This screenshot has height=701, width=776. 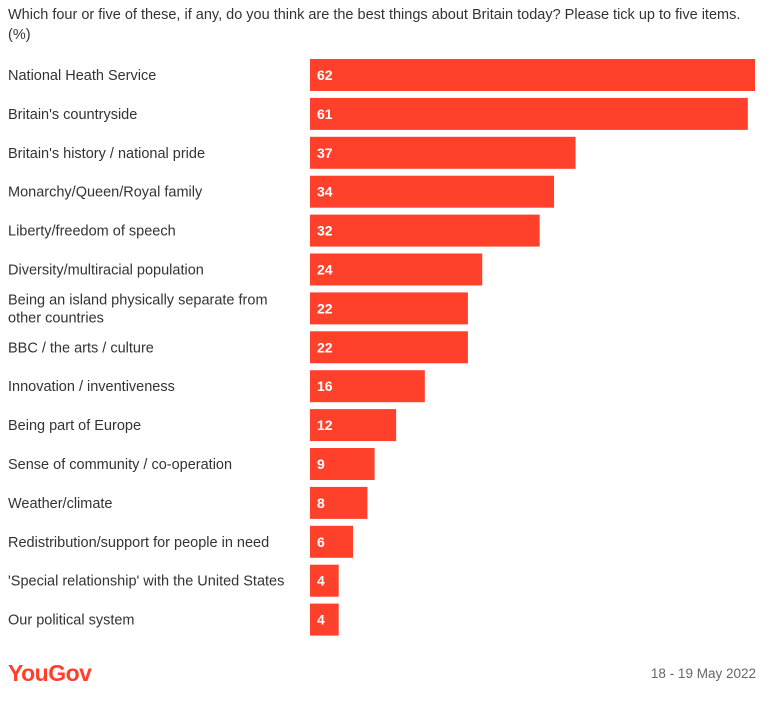 What do you see at coordinates (325, 386) in the screenshot?
I see `bar-value-label: 16` at bounding box center [325, 386].